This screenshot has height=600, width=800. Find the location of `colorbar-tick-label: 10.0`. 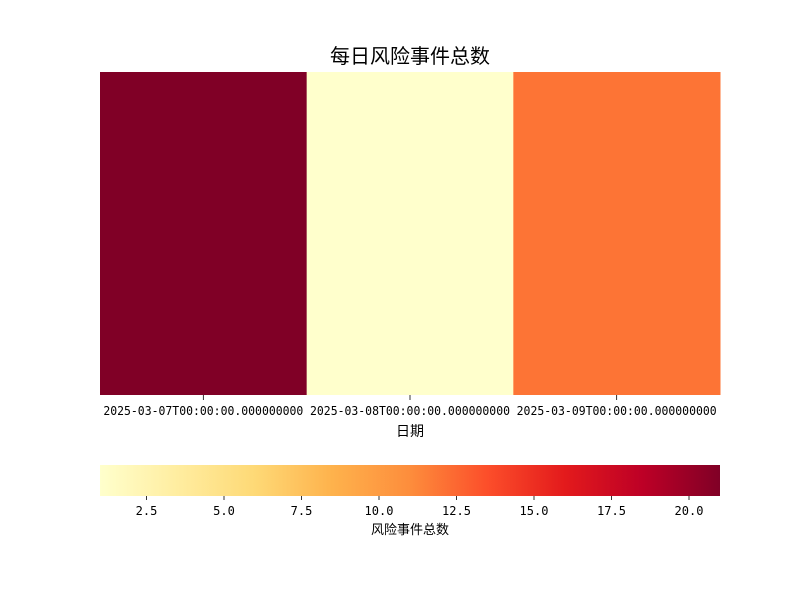

colorbar-tick-label: 10.0 is located at coordinates (379, 511).